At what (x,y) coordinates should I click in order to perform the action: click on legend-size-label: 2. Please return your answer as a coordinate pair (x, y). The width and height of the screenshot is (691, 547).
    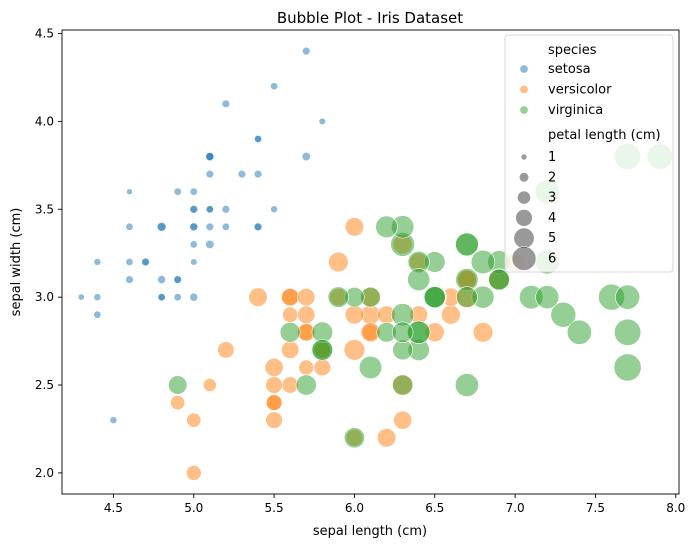
    Looking at the image, I should click on (552, 177).